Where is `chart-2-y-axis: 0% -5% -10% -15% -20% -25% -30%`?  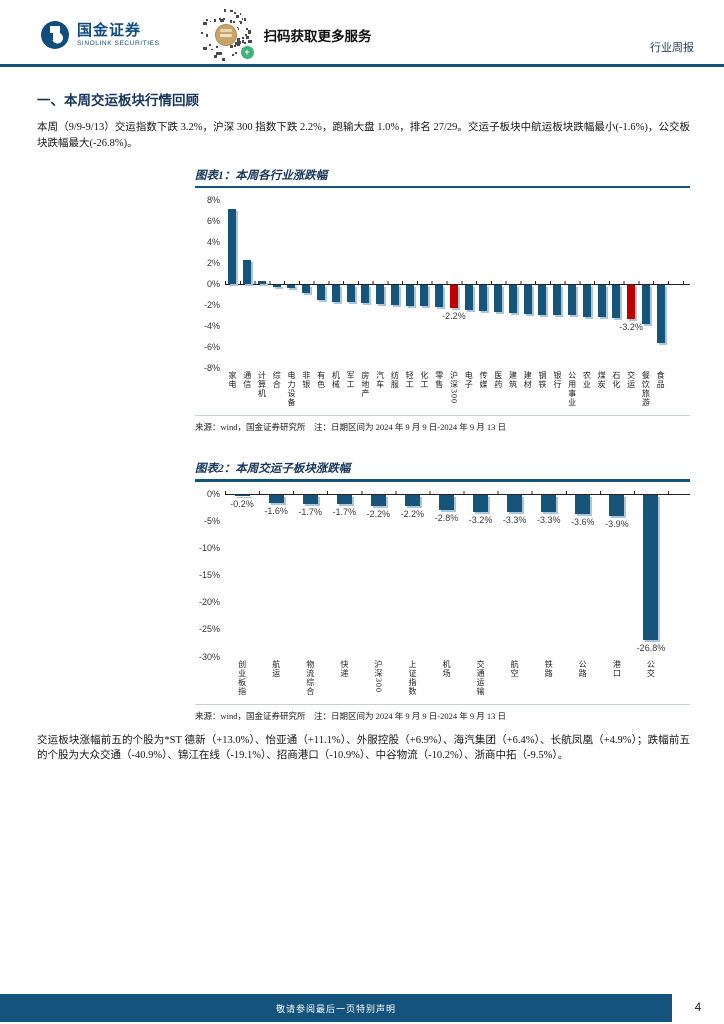
chart-2-y-axis: 0% -5% -10% -15% -20% -25% -30% is located at coordinates (210, 575).